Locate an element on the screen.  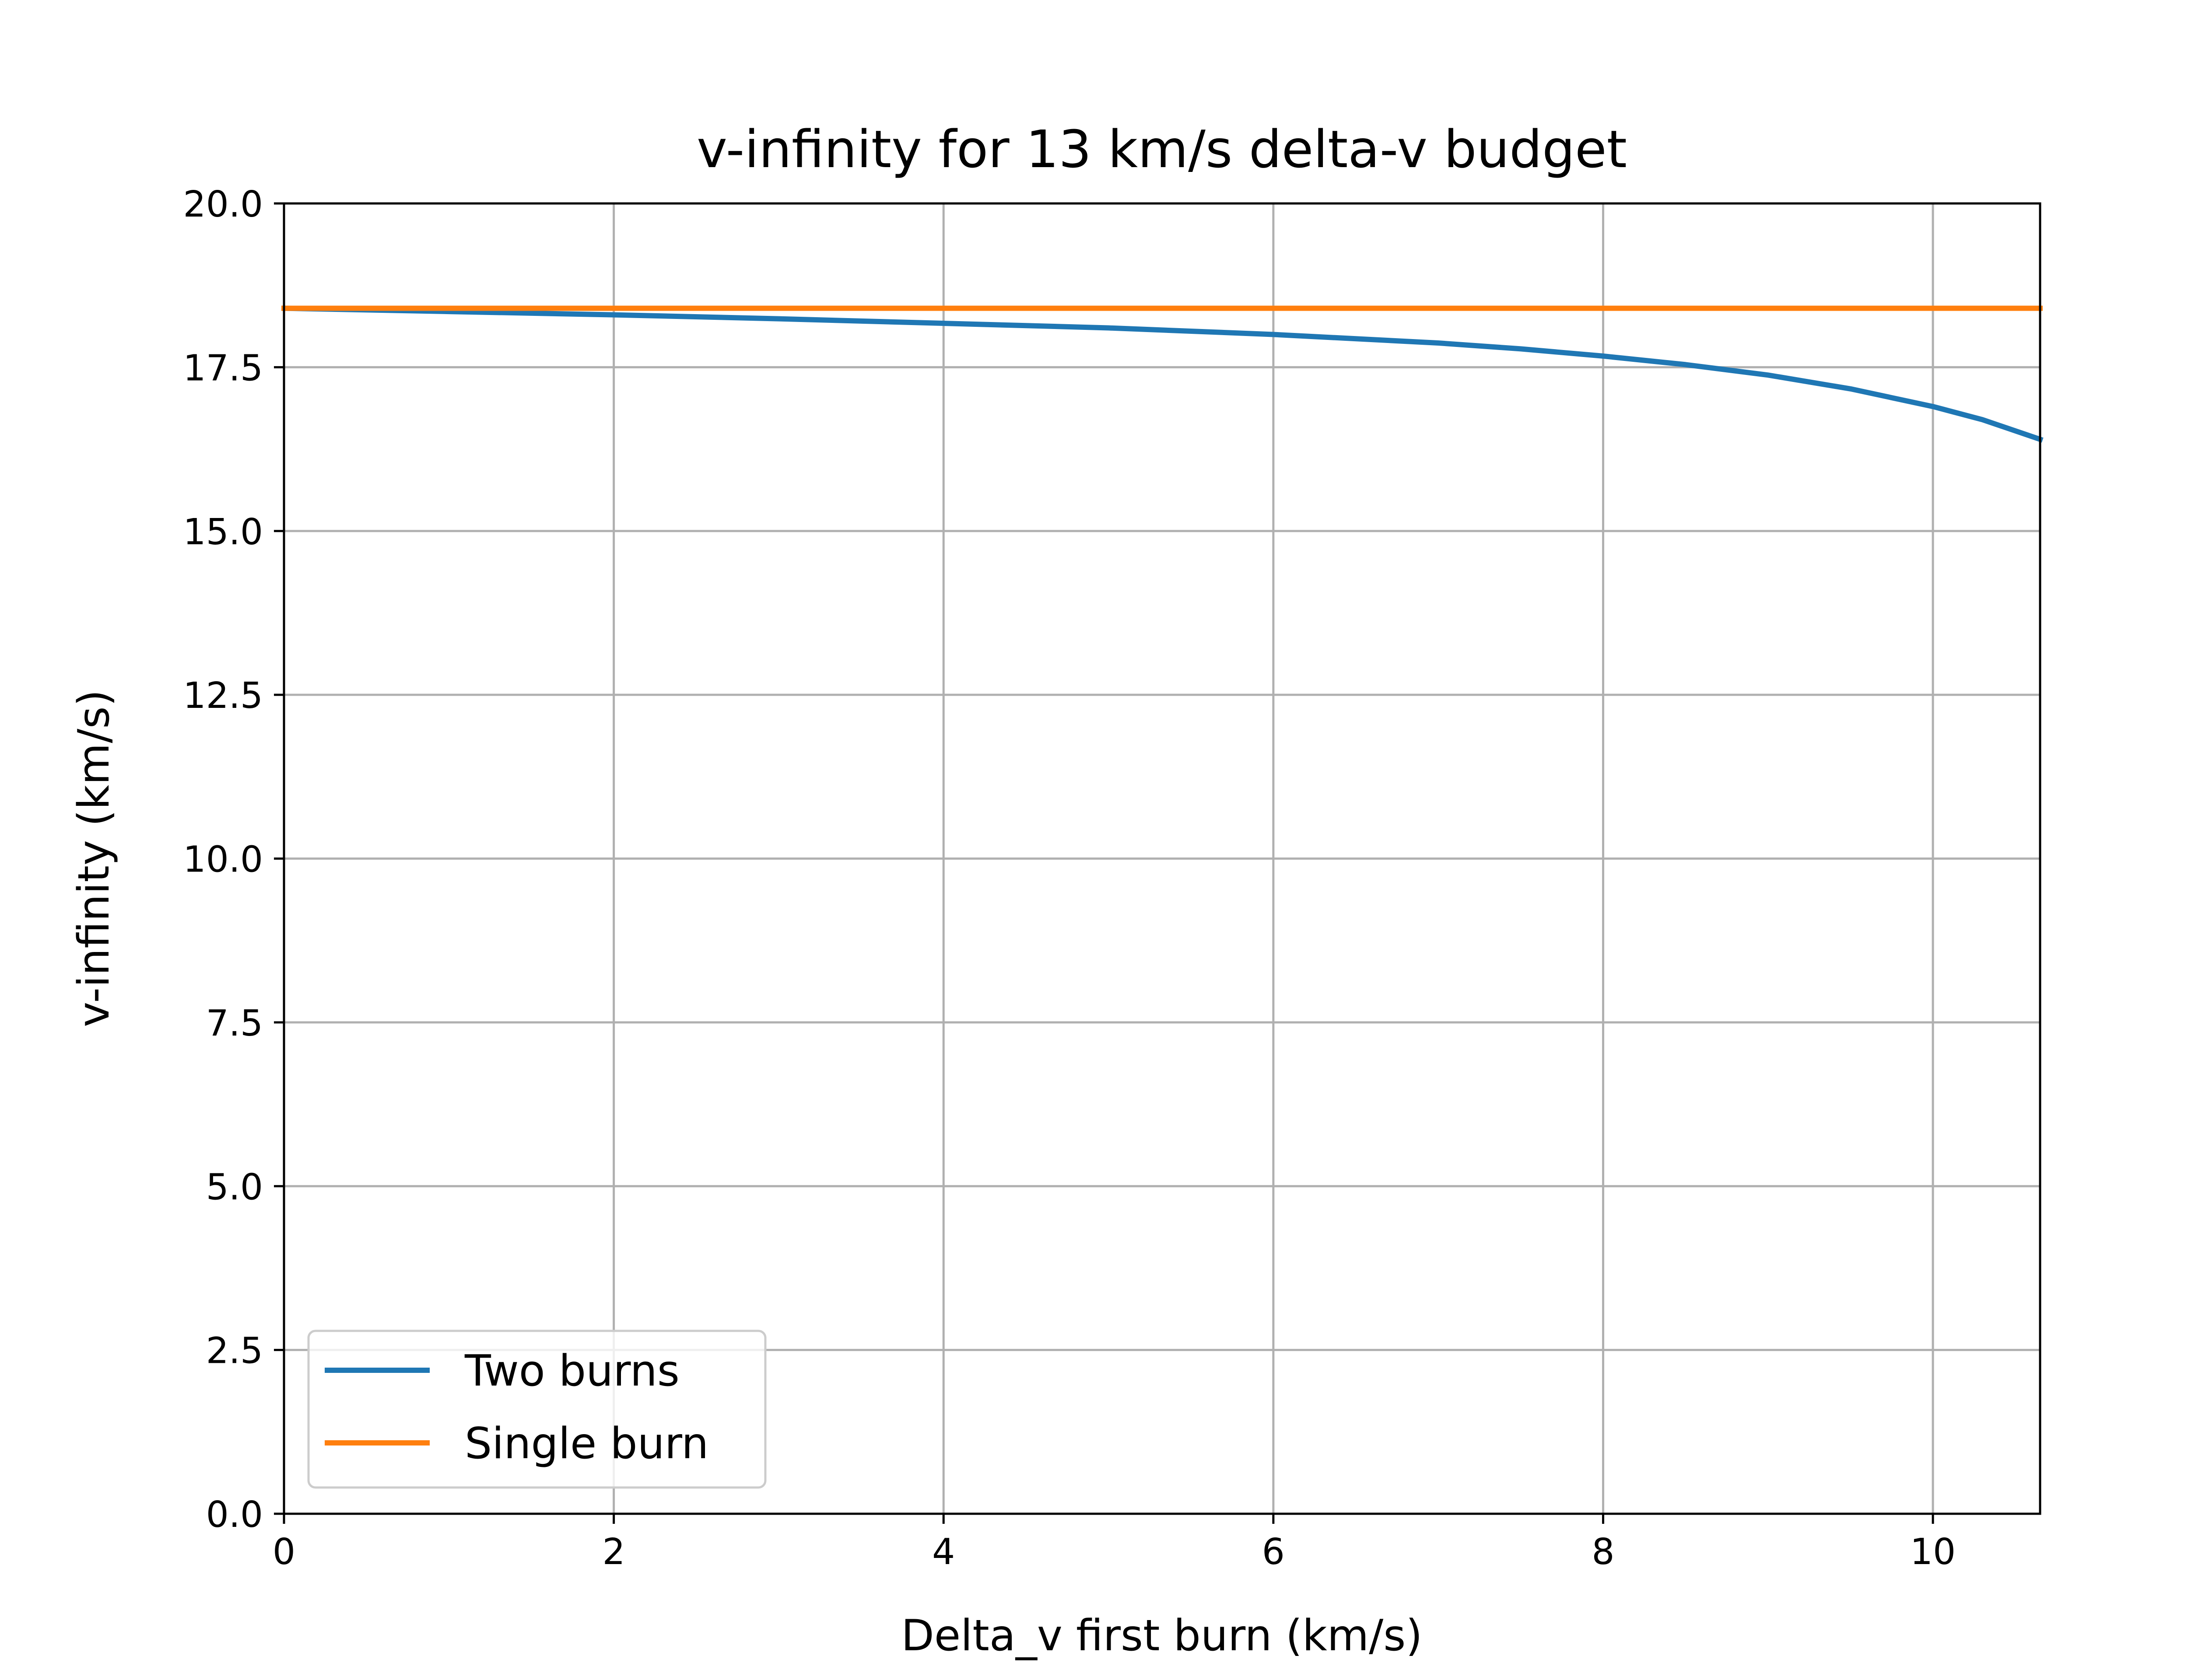
y-tick-label: 20.0 is located at coordinates (223, 204).